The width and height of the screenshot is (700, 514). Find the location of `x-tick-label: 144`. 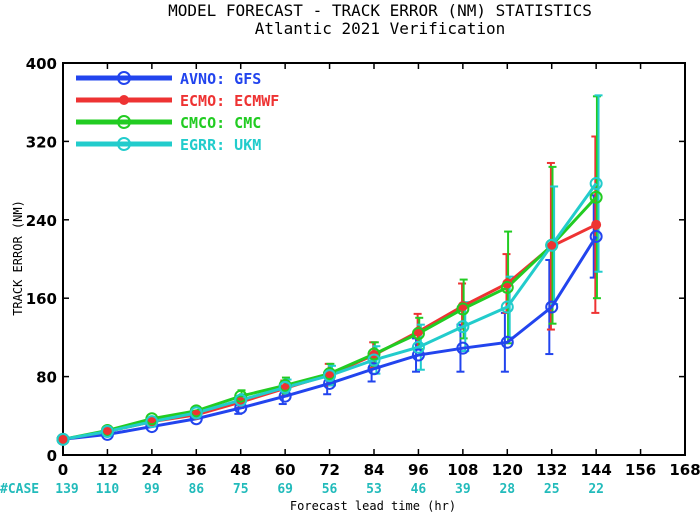

x-tick-label: 144 is located at coordinates (595, 470).